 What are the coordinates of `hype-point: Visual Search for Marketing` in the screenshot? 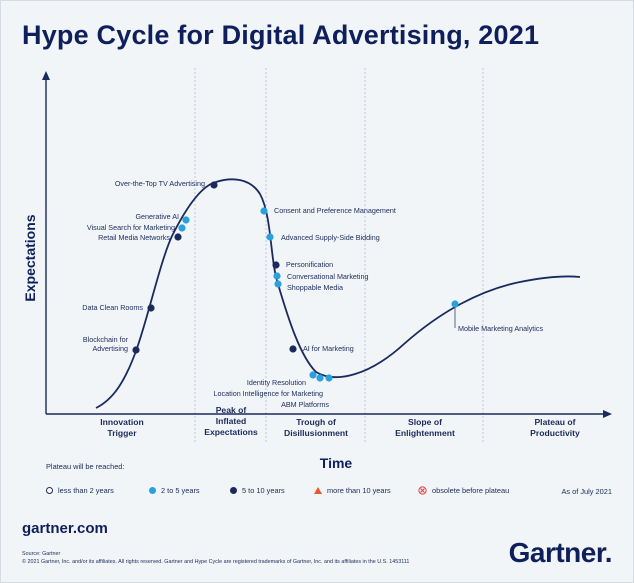 It's located at (136, 227).